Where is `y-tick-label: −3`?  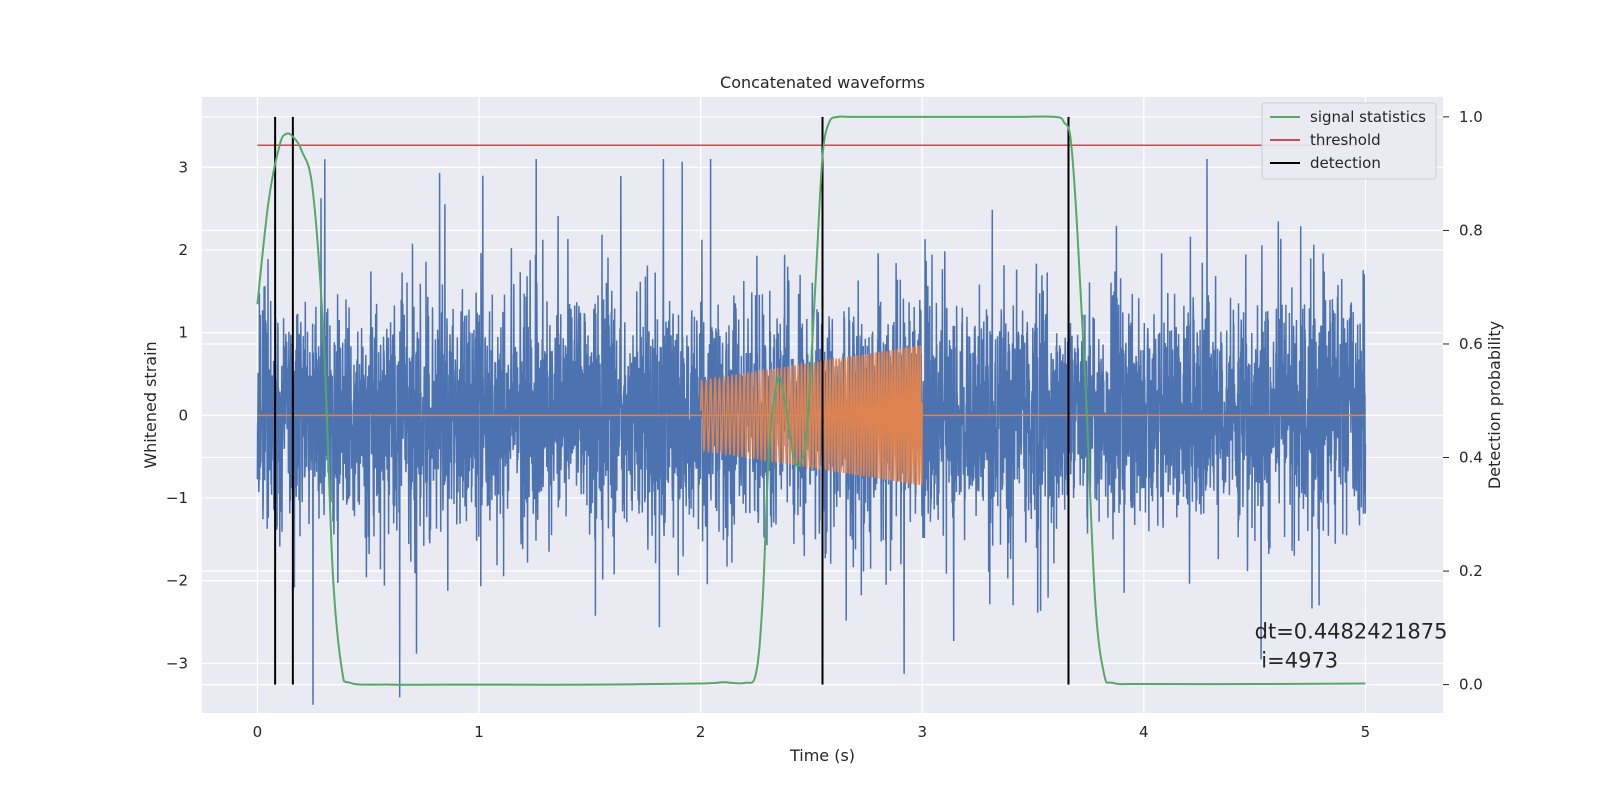 y-tick-label: −3 is located at coordinates (177, 663).